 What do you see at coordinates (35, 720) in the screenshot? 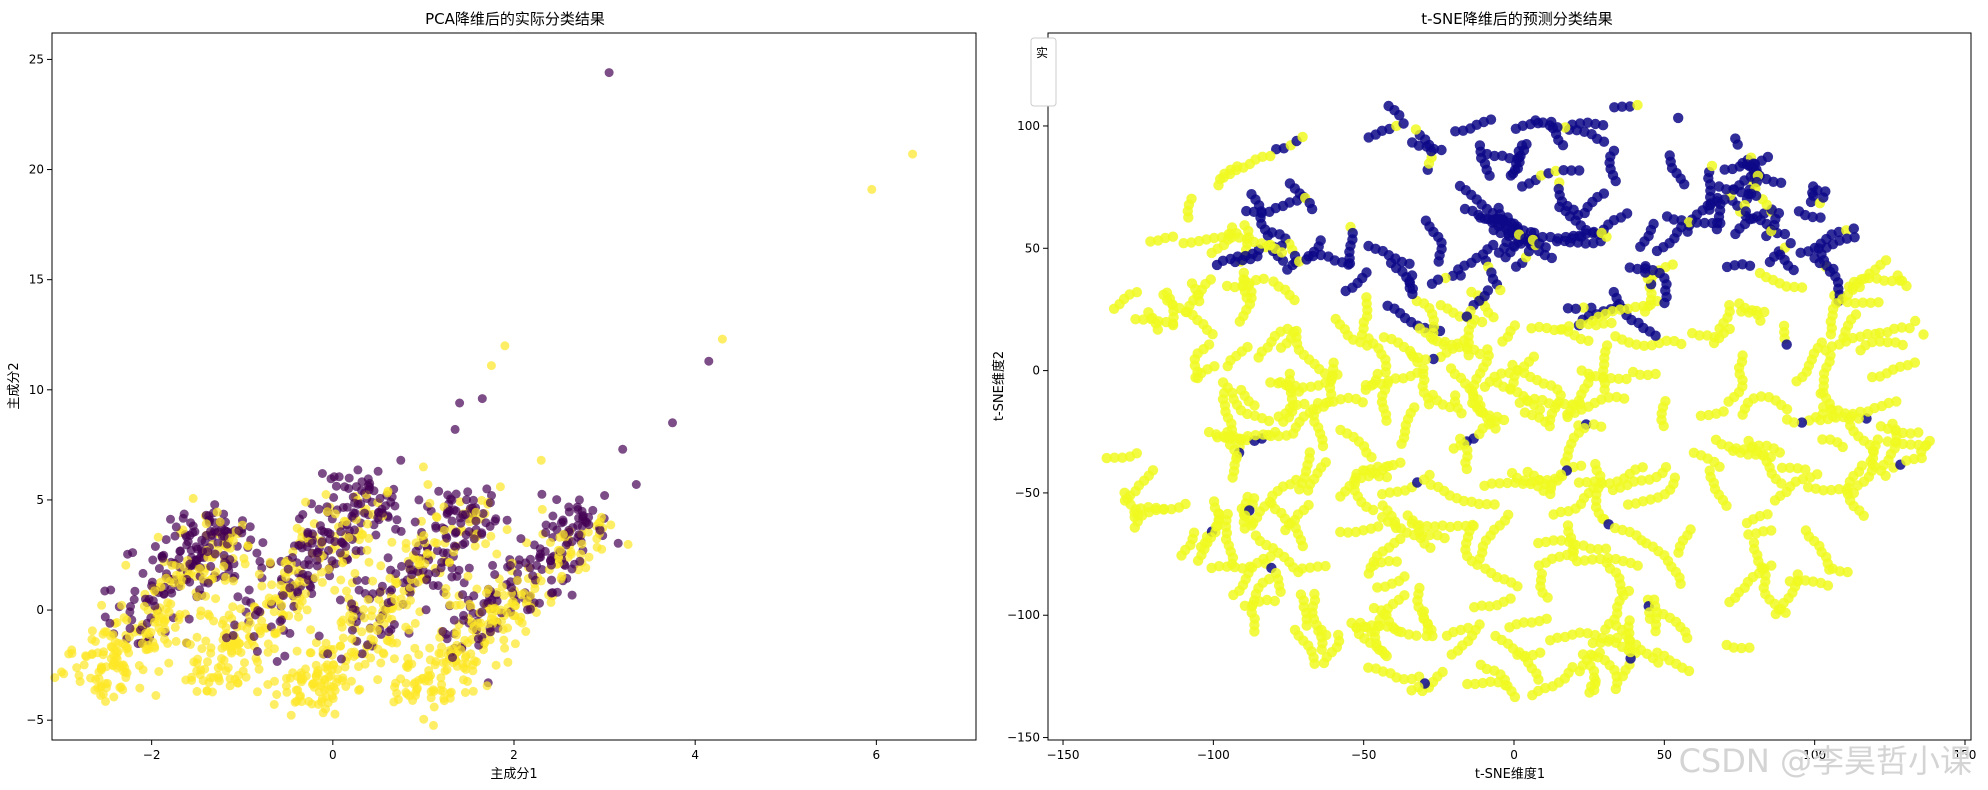
I see `pca-y-tick-label: −5` at bounding box center [35, 720].